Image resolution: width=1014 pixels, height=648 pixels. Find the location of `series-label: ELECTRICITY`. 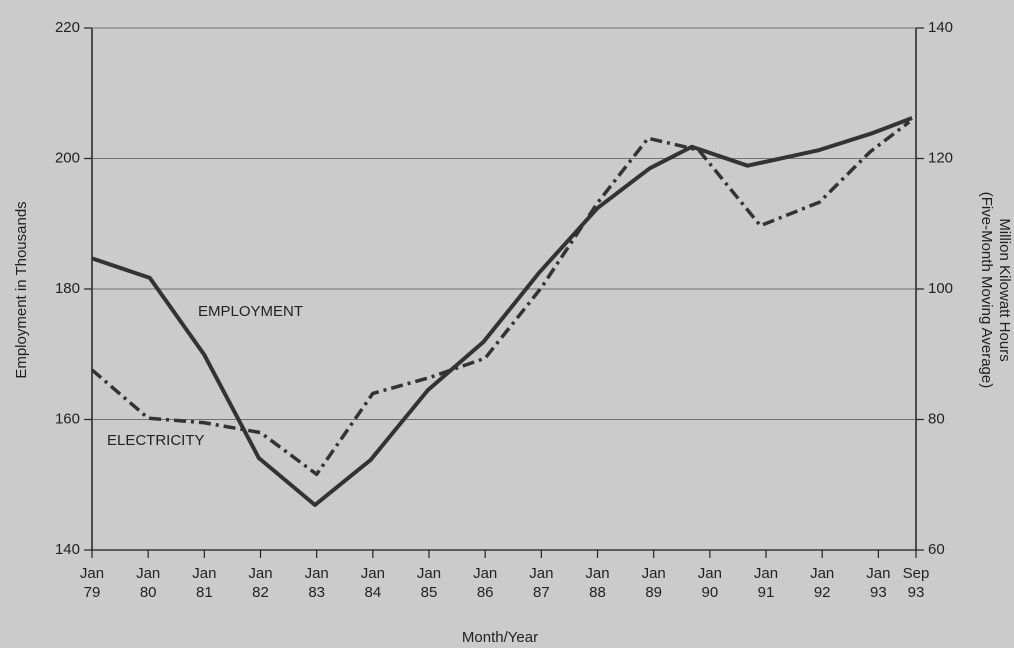

series-label: ELECTRICITY is located at coordinates (156, 440).